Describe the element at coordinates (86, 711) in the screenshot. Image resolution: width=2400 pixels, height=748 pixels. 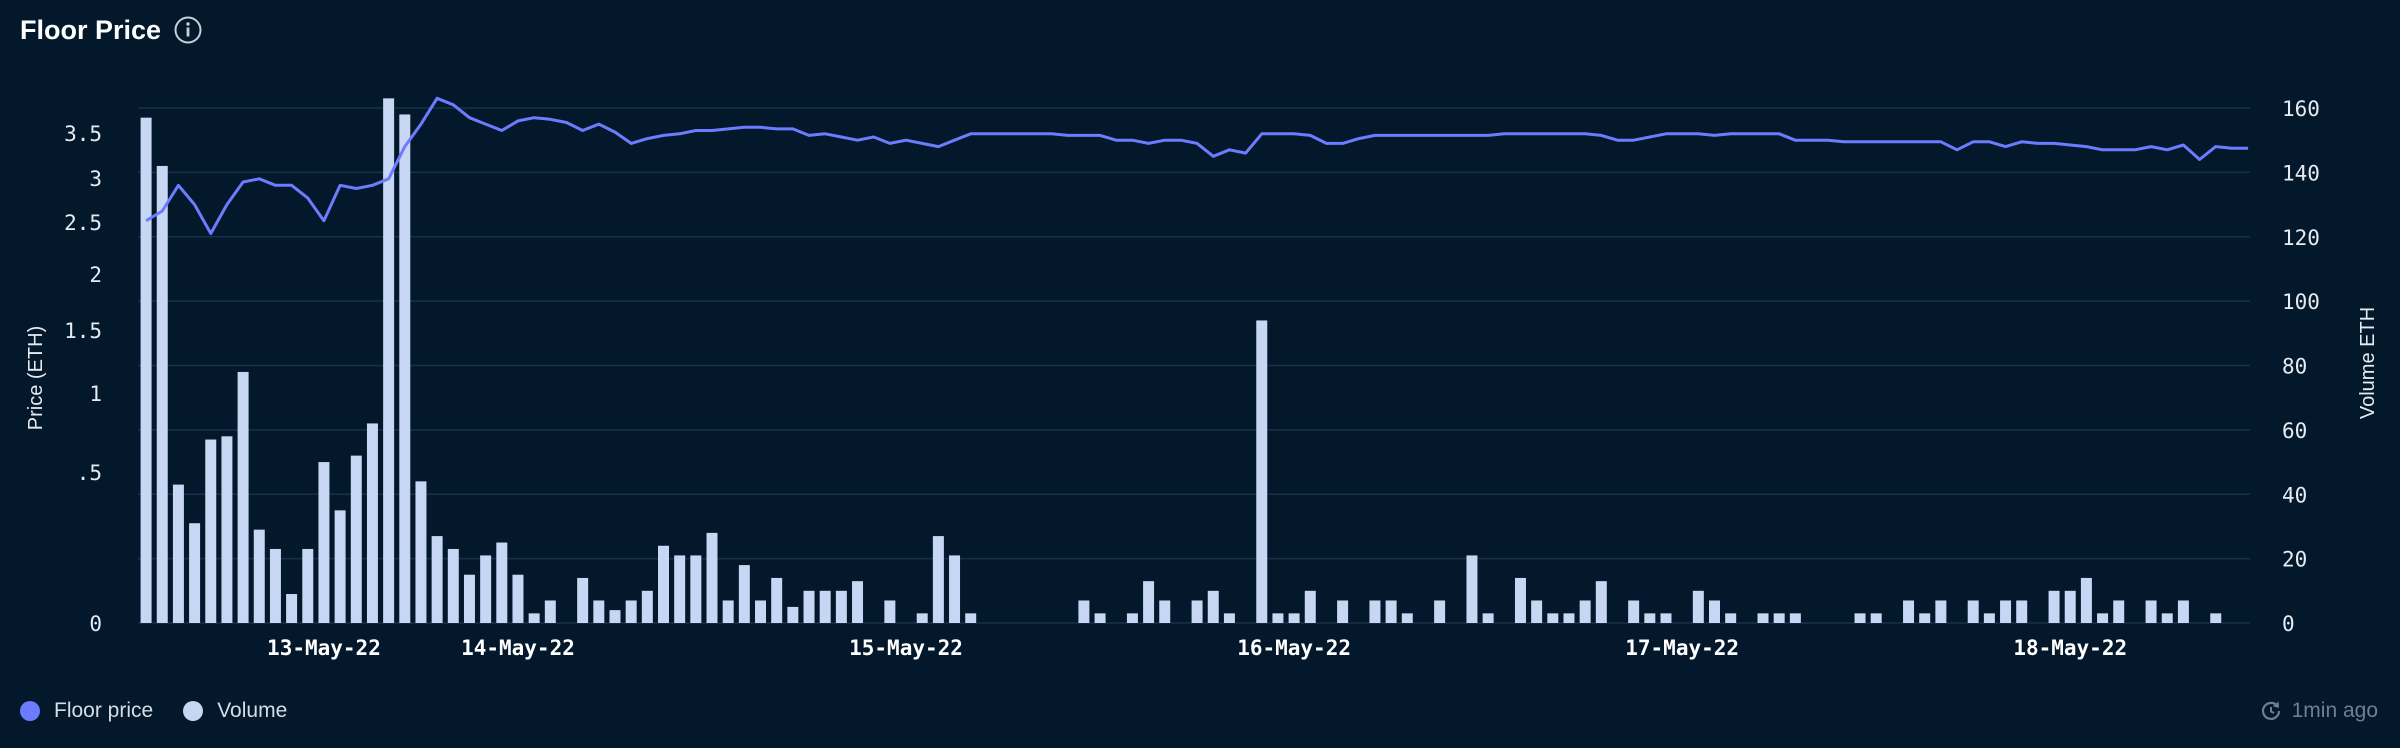
I see `legend-item-floor-price: Floor price` at that location.